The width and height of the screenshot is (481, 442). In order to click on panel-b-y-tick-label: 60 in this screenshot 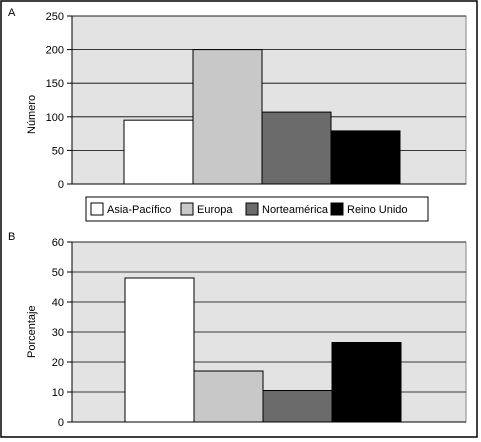, I will do `click(58, 243)`.